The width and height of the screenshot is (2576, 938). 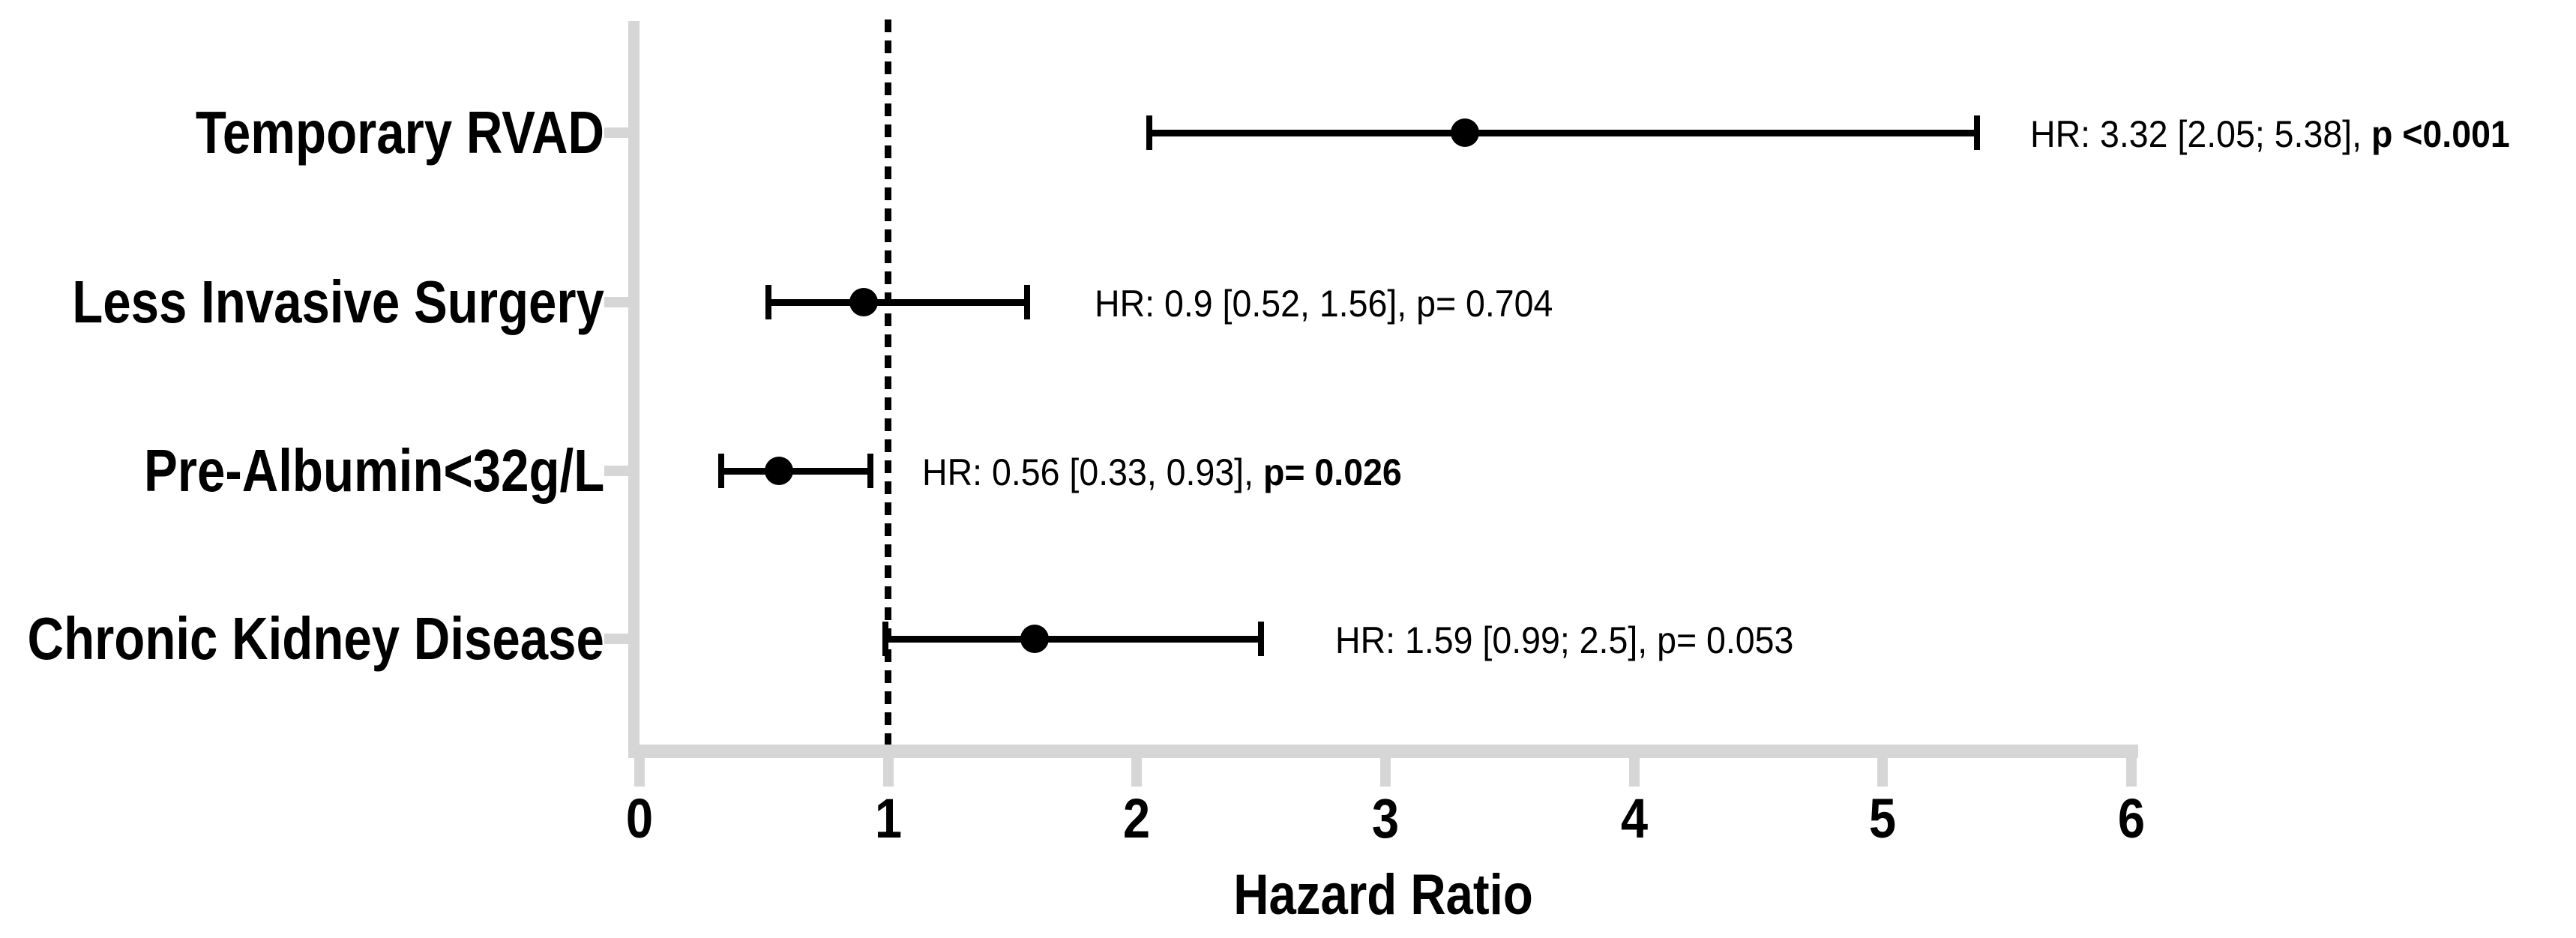 I want to click on category-label: Chronic Kidney Disease, so click(x=316, y=639).